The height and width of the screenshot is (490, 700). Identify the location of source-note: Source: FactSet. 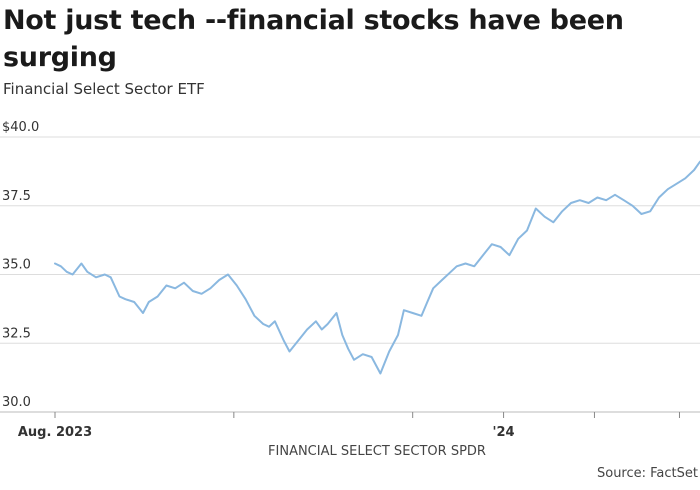
(647, 473).